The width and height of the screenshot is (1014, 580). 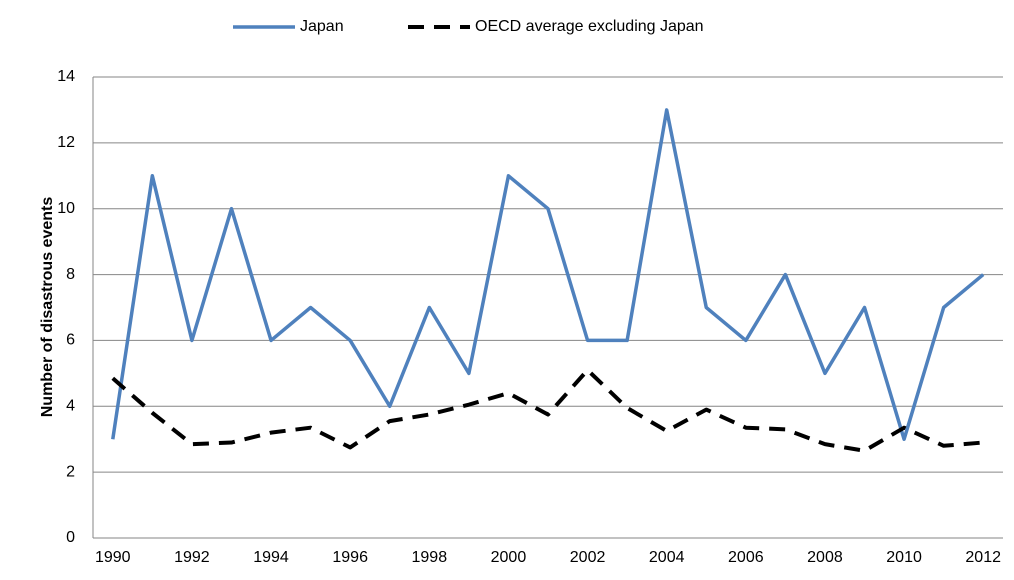 What do you see at coordinates (70, 471) in the screenshot?
I see `y-tick-label: 2` at bounding box center [70, 471].